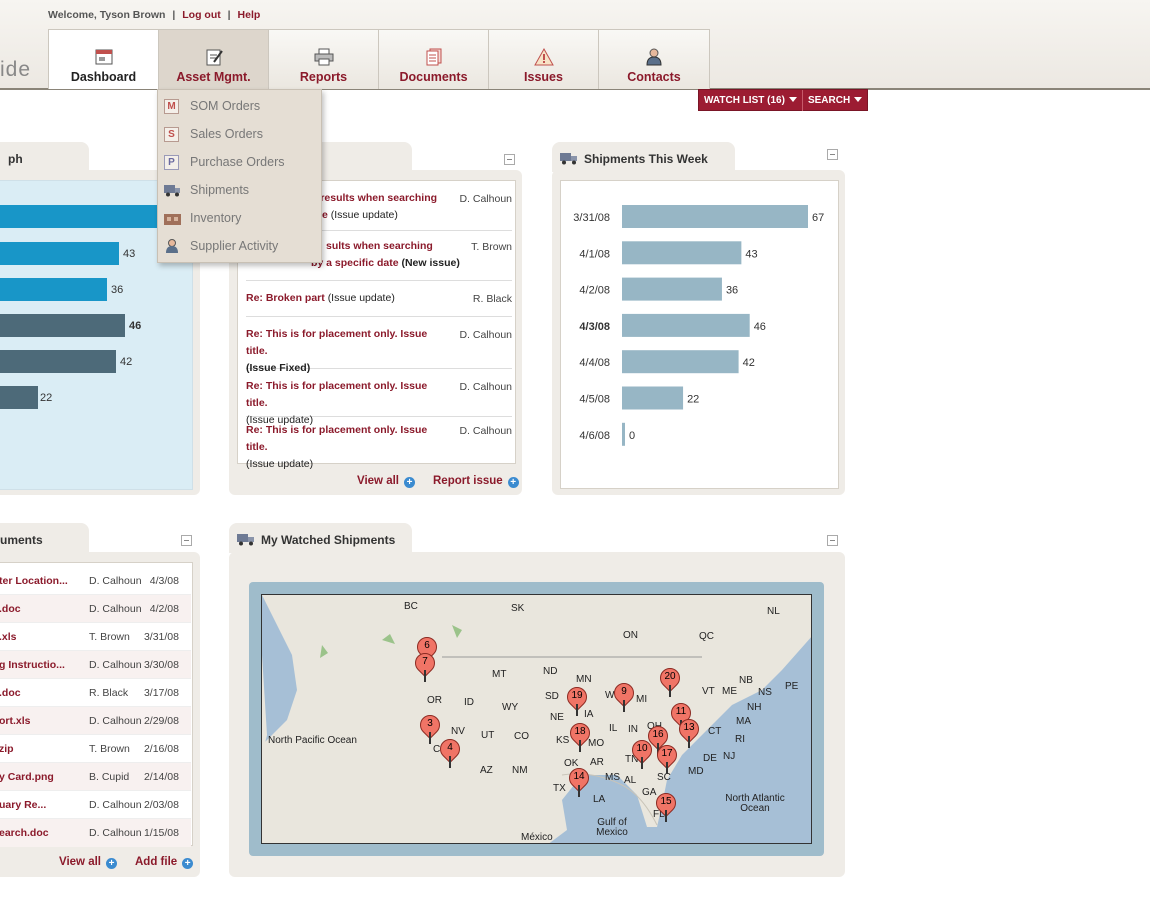 This screenshot has height=900, width=1150. I want to click on table-row: earch.doc D. Calhoun 1/15/08, so click(95, 833).